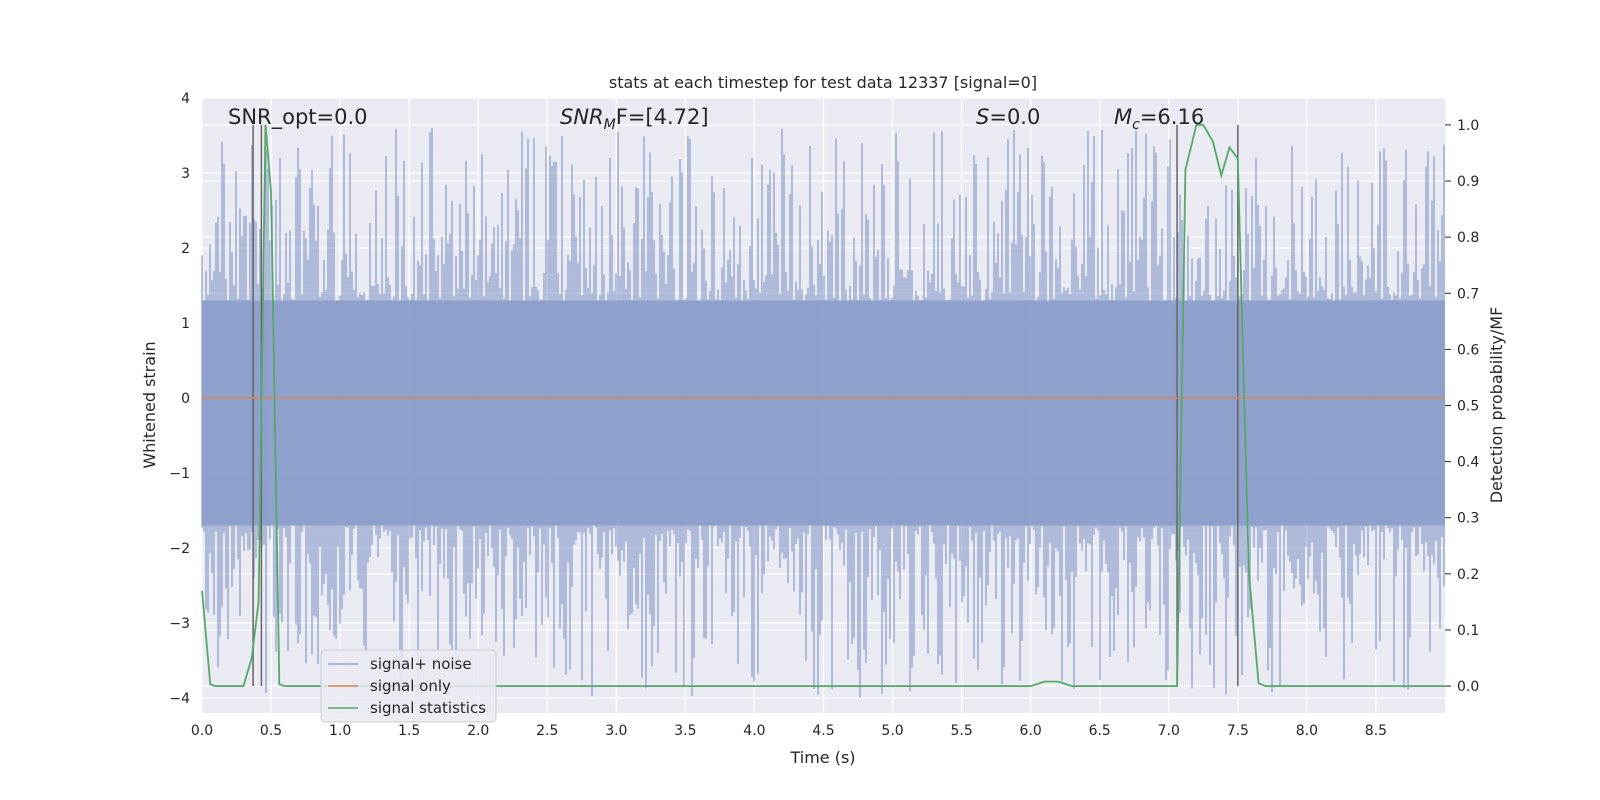  Describe the element at coordinates (1238, 731) in the screenshot. I see `x-tick-label: 7.5` at that location.